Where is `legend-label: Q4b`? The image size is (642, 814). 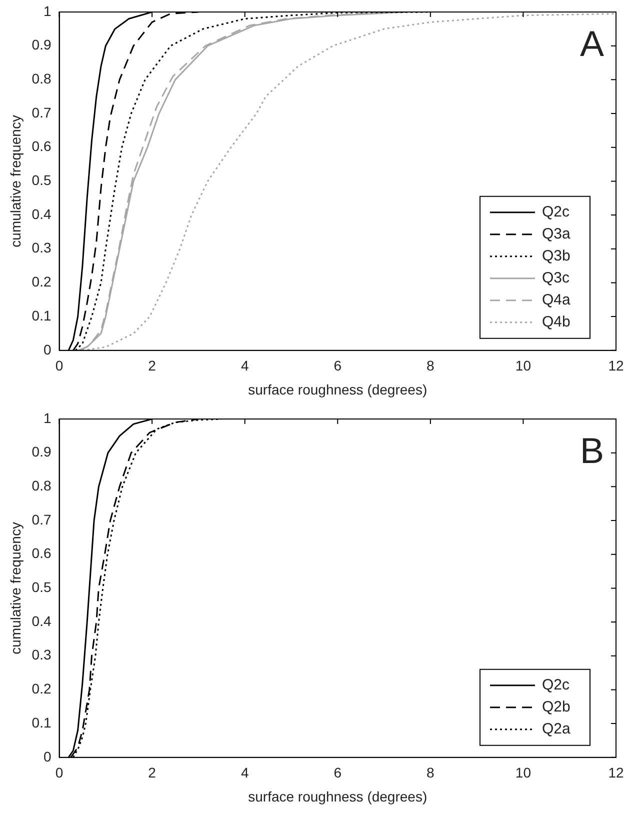
legend-label: Q4b is located at coordinates (556, 322).